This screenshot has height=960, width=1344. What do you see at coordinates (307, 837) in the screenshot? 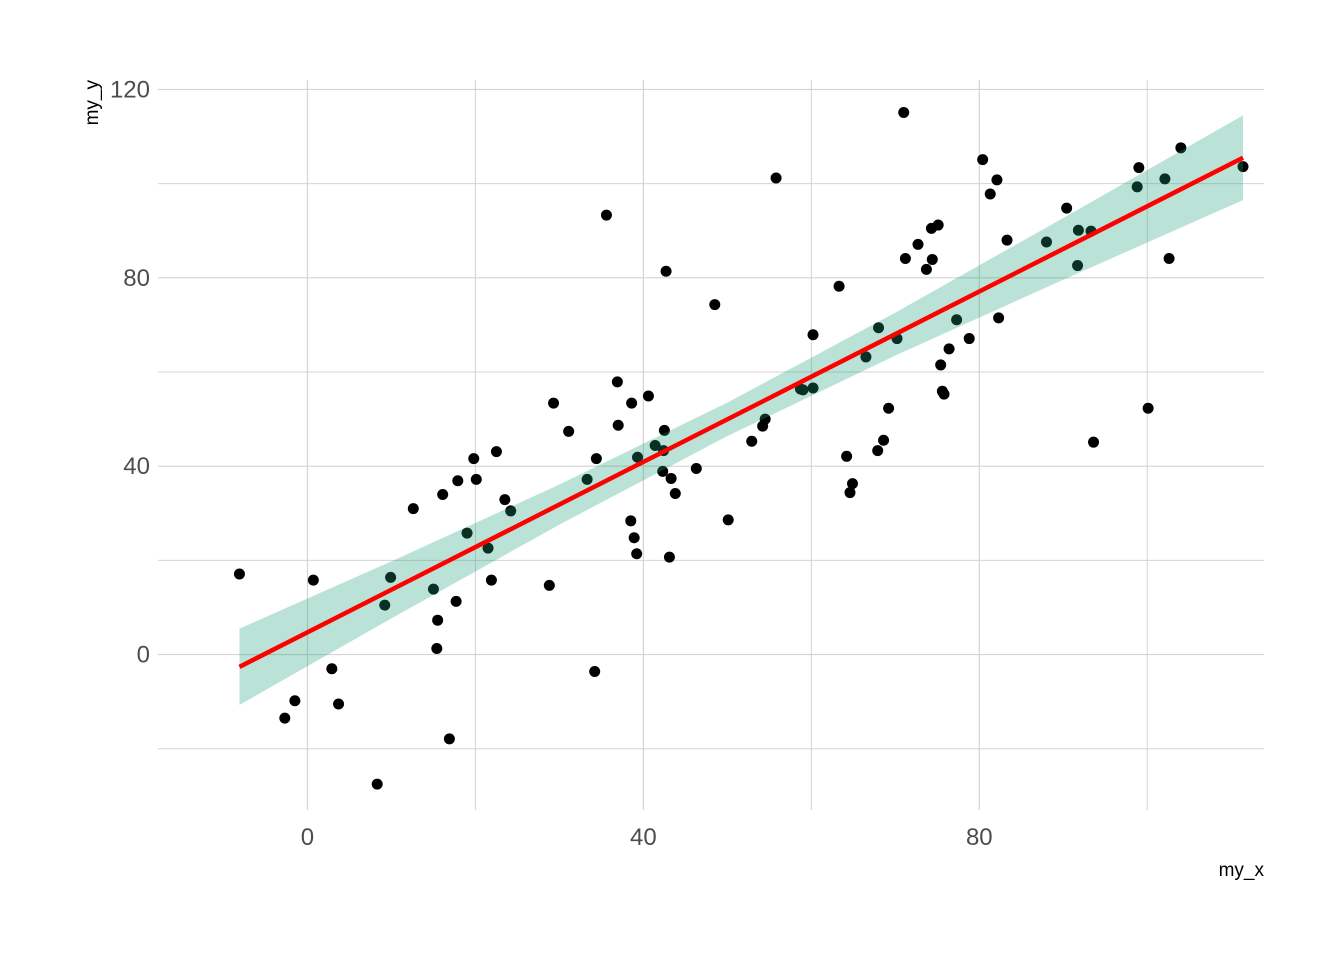
I see `x-tick-label: 0` at bounding box center [307, 837].